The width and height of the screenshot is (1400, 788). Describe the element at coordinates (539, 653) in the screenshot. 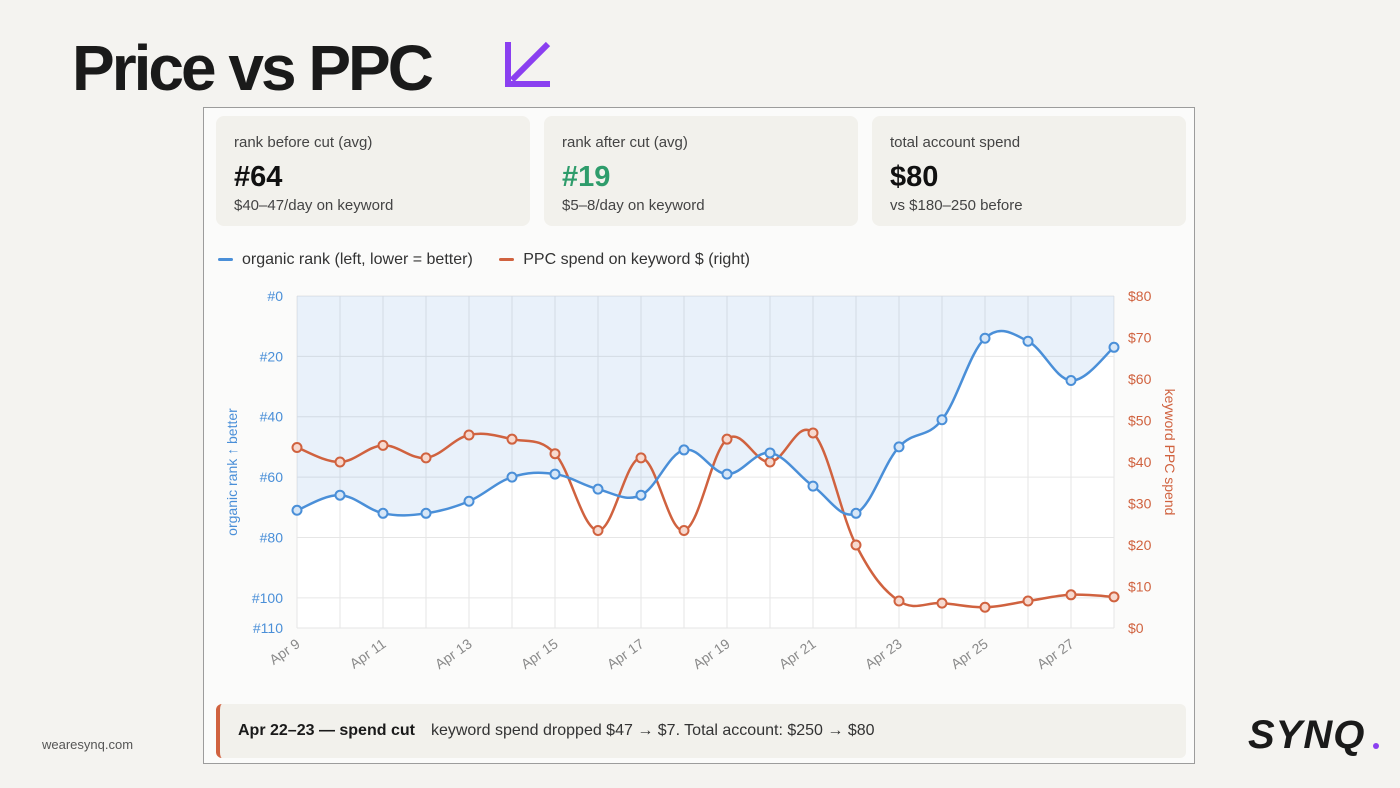

I see `x-axis-tick-label: Apr 15` at that location.